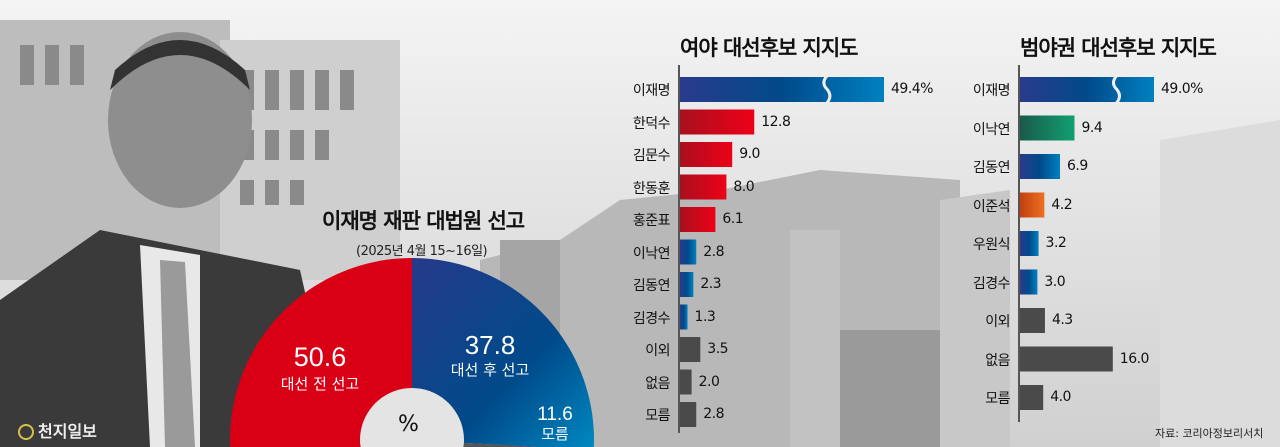  Describe the element at coordinates (1182, 89) in the screenshot. I see `bar-value-label: 49.0%` at that location.